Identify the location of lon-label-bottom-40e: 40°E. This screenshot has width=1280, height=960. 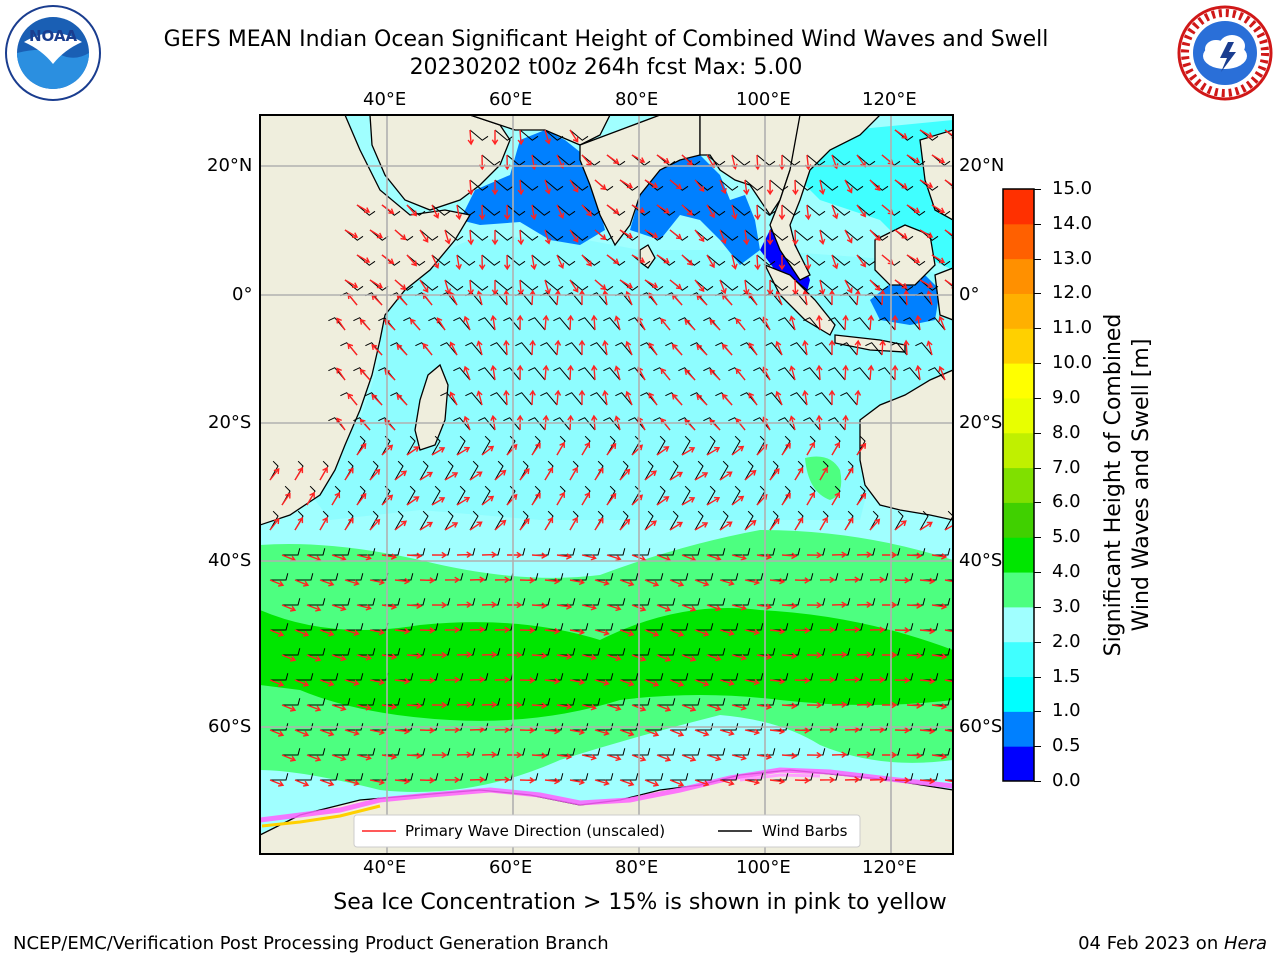
(385, 867).